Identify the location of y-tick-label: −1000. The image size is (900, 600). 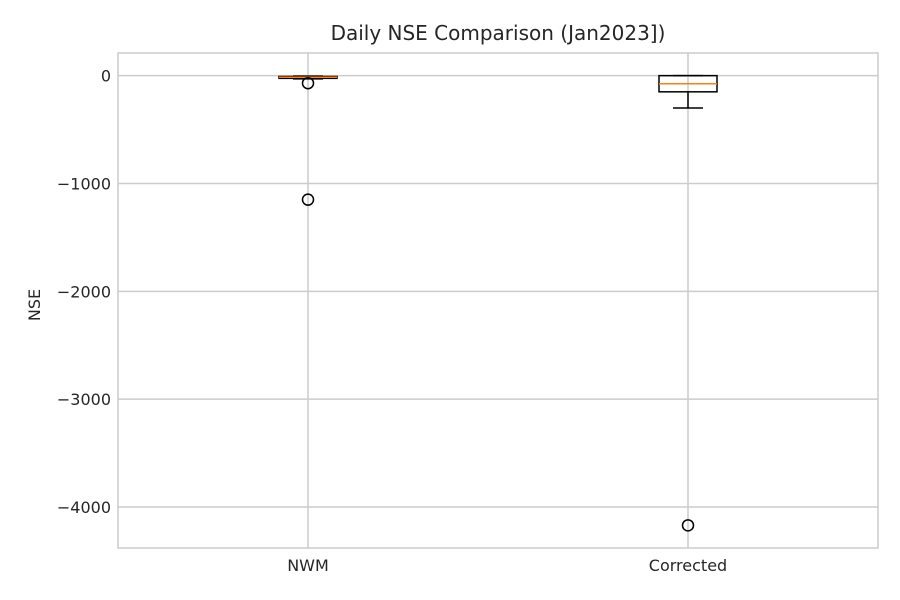
(84, 183).